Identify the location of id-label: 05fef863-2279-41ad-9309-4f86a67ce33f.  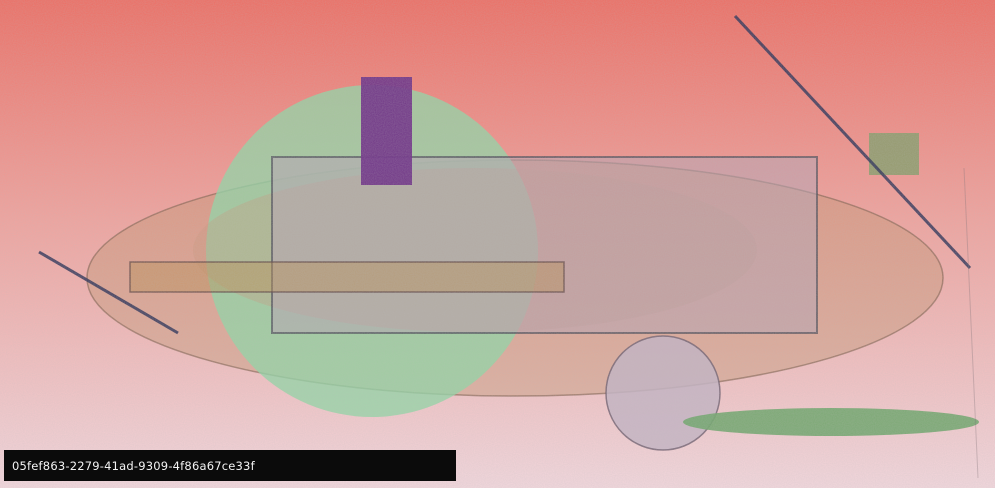
(230, 465).